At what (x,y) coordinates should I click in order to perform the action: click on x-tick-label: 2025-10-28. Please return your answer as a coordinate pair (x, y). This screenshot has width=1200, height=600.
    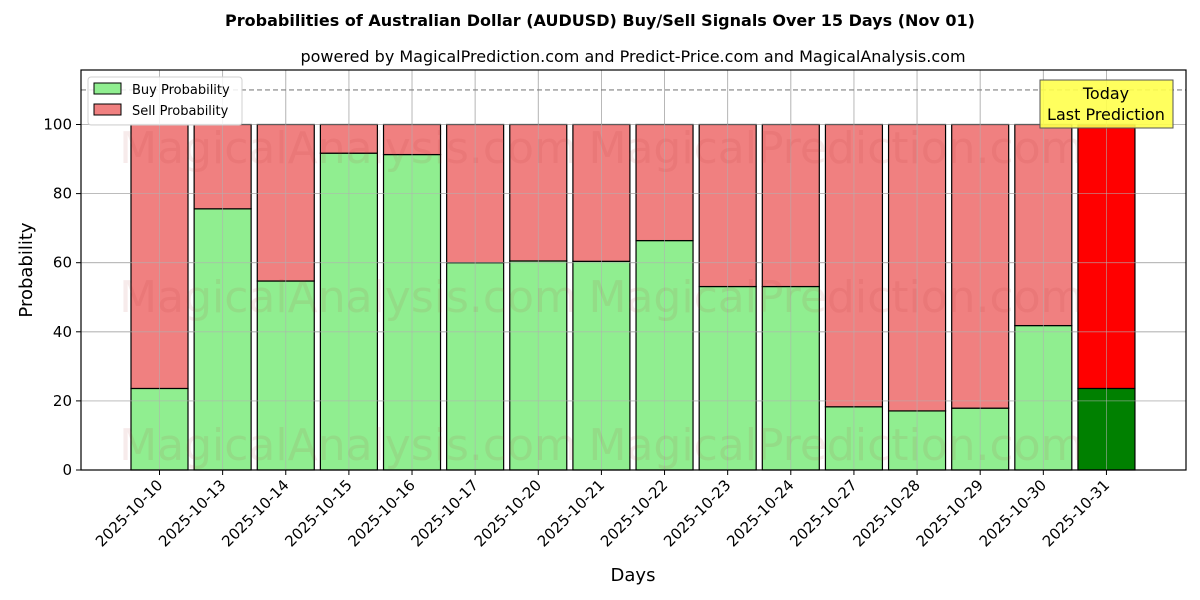
    Looking at the image, I should click on (887, 513).